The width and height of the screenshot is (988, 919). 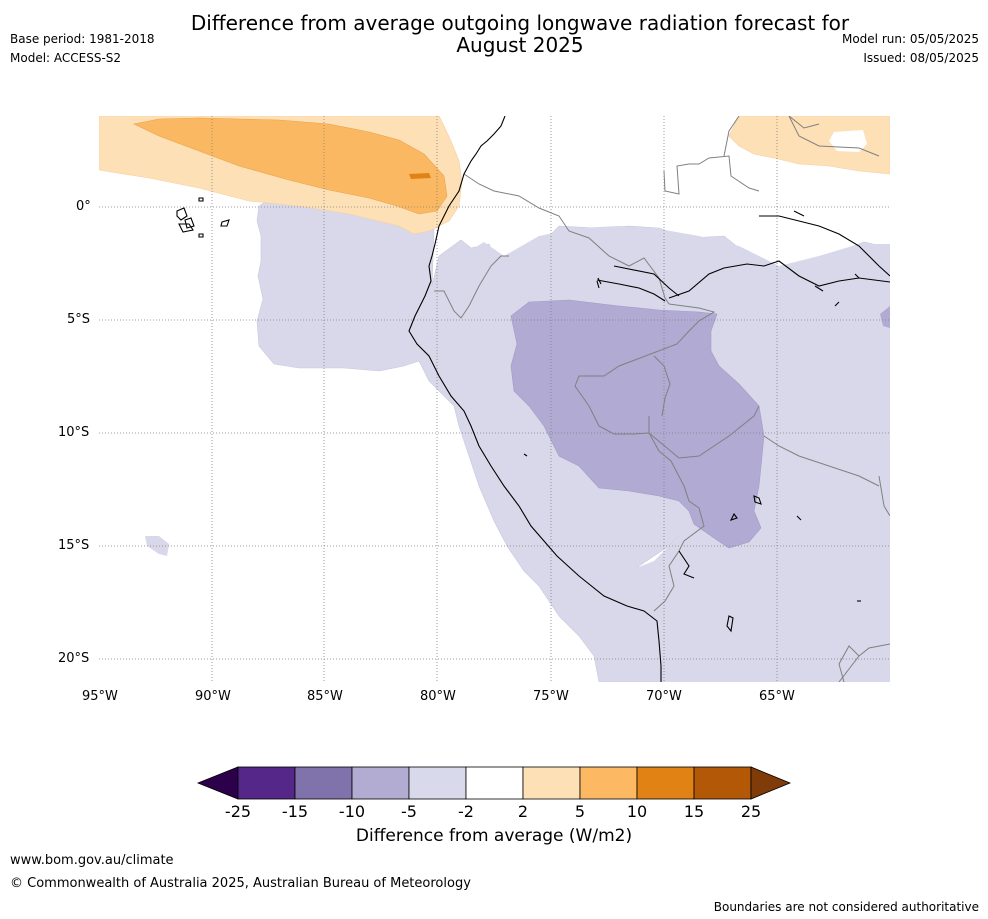 What do you see at coordinates (213, 696) in the screenshot?
I see `lon-label: 90°W` at bounding box center [213, 696].